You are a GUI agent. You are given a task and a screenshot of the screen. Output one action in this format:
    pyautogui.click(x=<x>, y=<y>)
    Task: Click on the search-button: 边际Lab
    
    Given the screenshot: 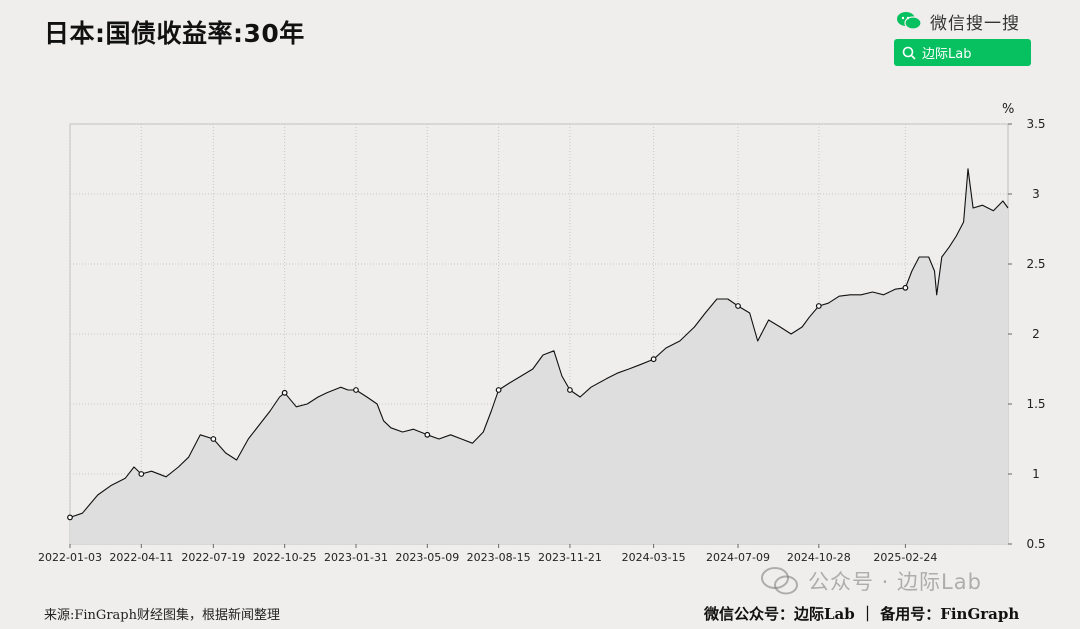 What is the action you would take?
    pyautogui.click(x=962, y=52)
    